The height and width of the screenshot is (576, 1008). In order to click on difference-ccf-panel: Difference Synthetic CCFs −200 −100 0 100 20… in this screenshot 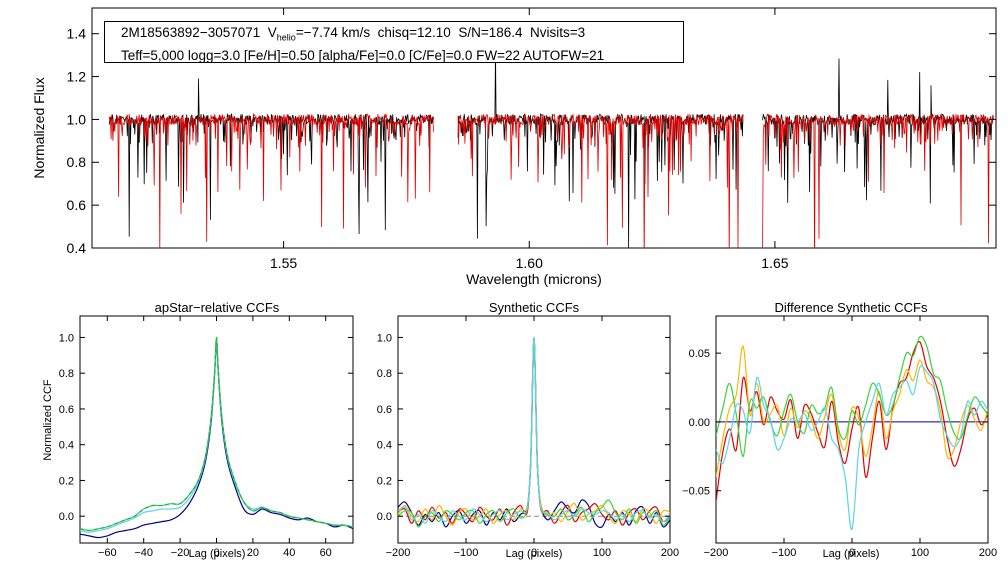, I will do `click(839, 430)`.